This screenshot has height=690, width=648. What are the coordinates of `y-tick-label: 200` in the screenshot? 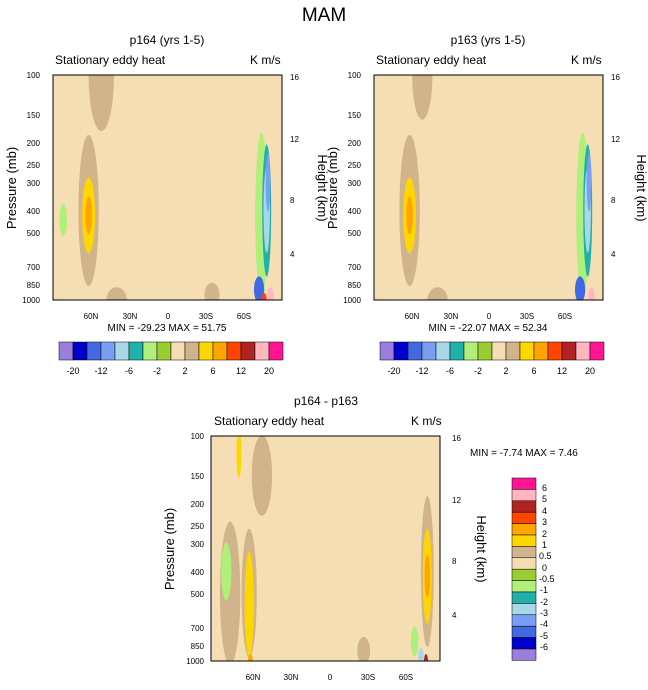 It's located at (34, 143).